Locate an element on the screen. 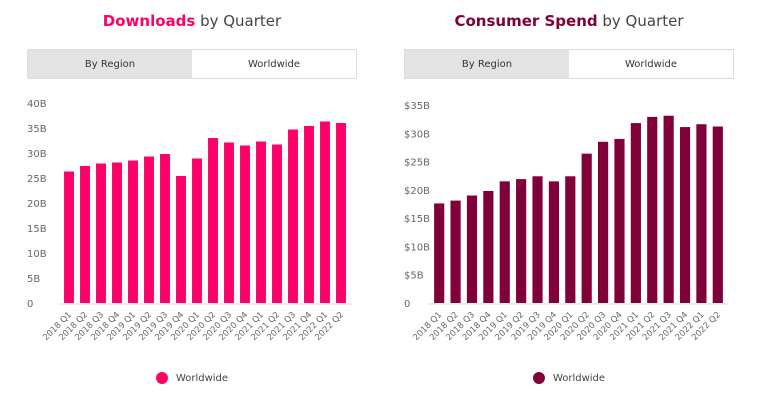 The width and height of the screenshot is (758, 405). chart-title: Downloads by Quarter is located at coordinates (192, 21).